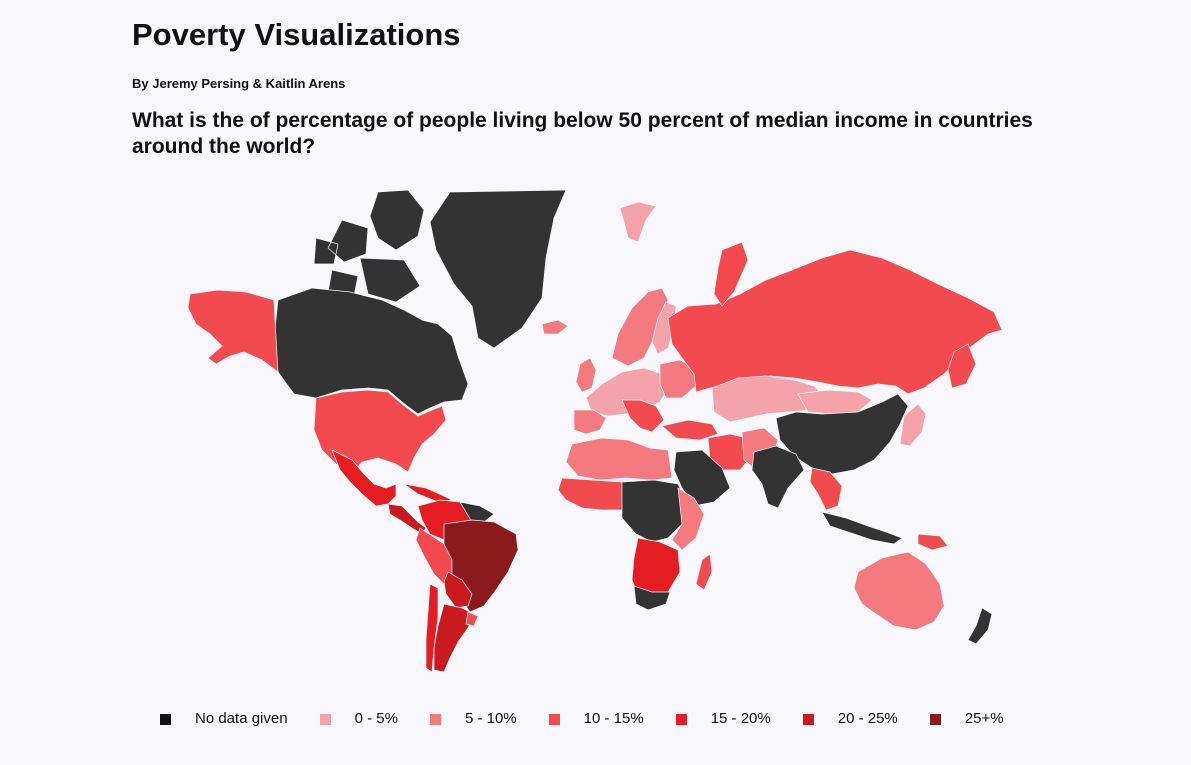 The height and width of the screenshot is (765, 1191). What do you see at coordinates (962, 366) in the screenshot?
I see `country-kamchatka` at bounding box center [962, 366].